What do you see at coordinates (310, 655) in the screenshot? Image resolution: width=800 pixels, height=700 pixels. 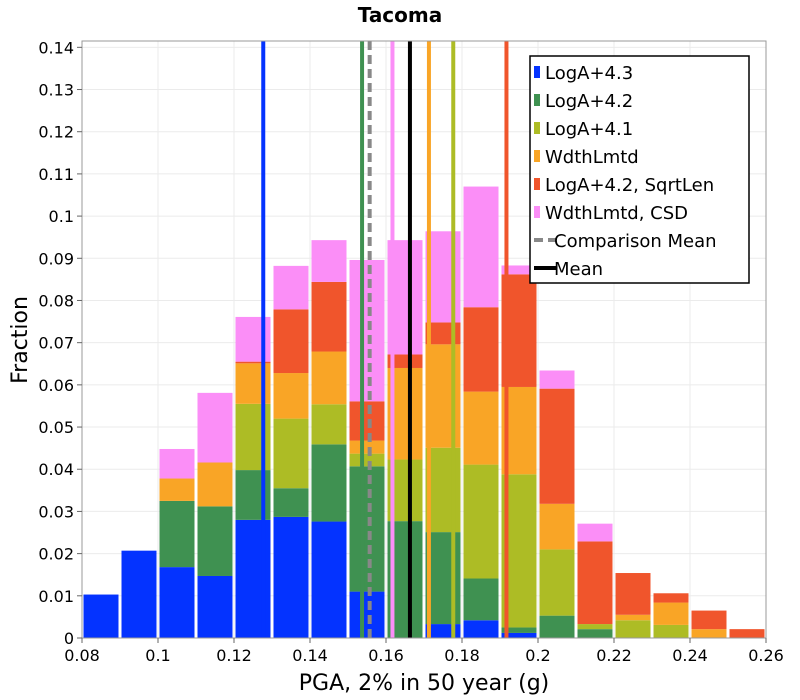 I see `x-tick-label: 0.14` at bounding box center [310, 655].